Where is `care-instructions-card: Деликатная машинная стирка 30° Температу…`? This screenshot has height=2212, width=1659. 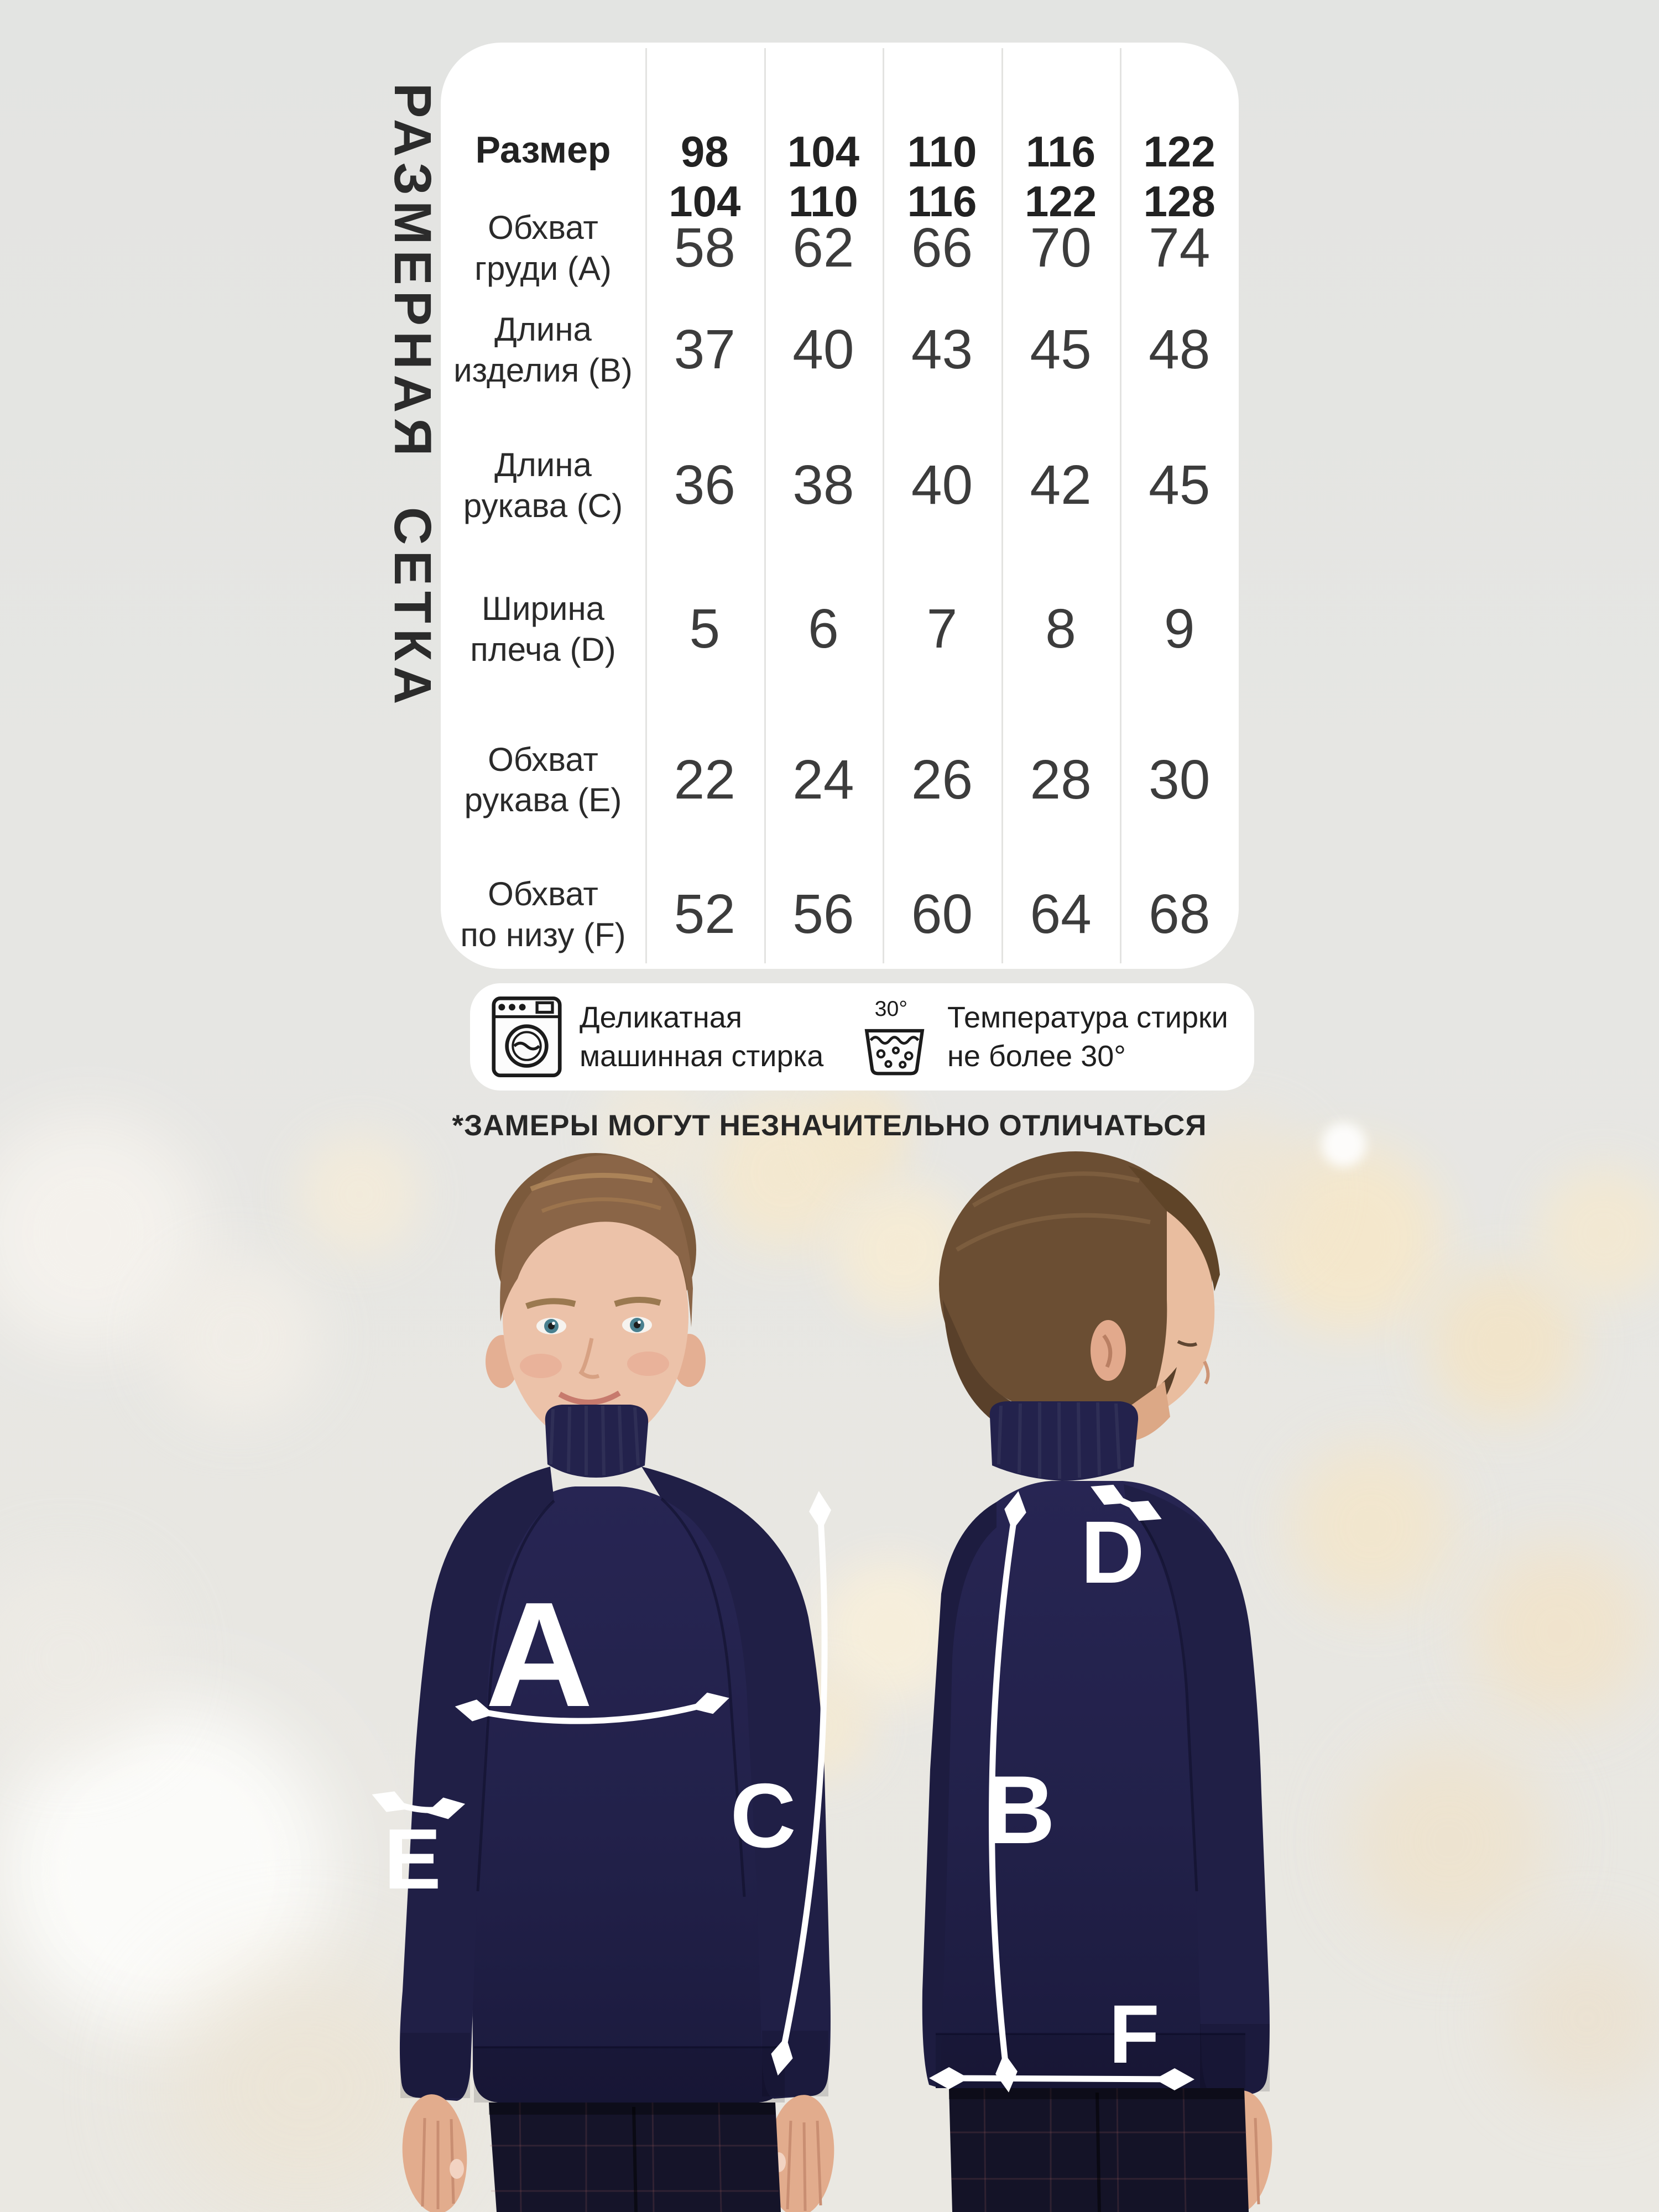
care-instructions-card: Деликатная машинная стирка 30° Температу… is located at coordinates (862, 1037).